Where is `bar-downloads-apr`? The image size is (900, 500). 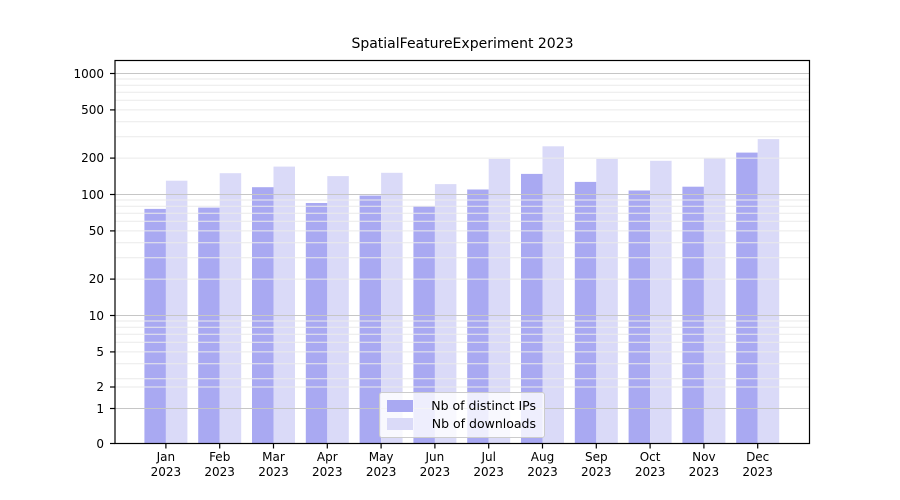 bar-downloads-apr is located at coordinates (338, 310).